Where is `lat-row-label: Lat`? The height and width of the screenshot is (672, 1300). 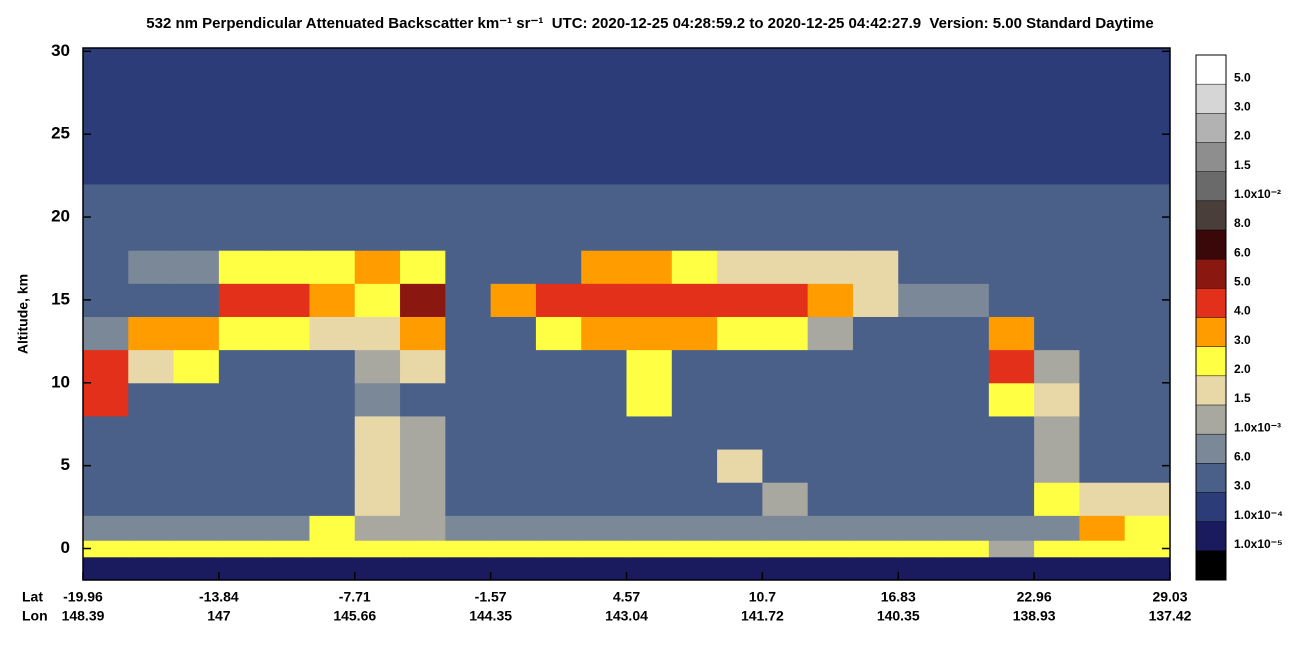
lat-row-label: Lat is located at coordinates (32, 597).